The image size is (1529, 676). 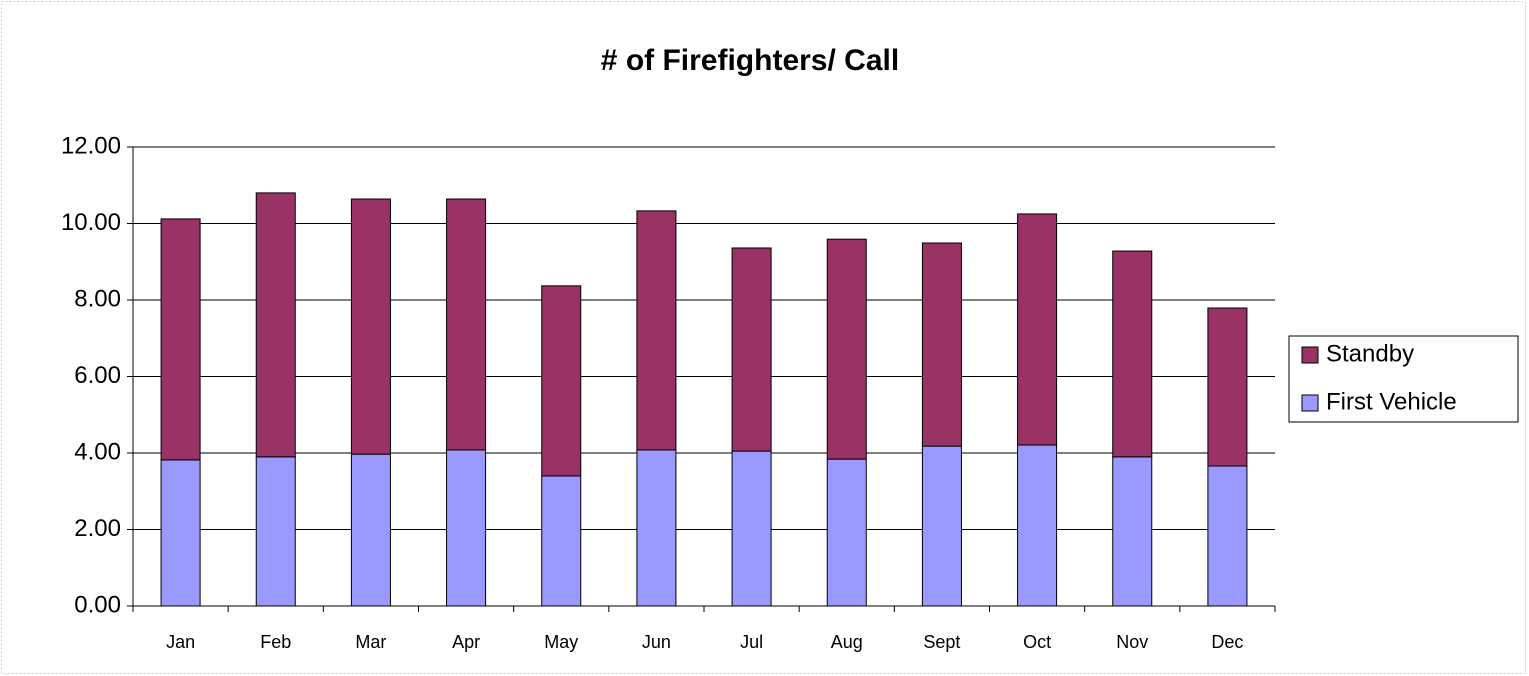 What do you see at coordinates (91, 222) in the screenshot?
I see `y-tick-label: 10.00` at bounding box center [91, 222].